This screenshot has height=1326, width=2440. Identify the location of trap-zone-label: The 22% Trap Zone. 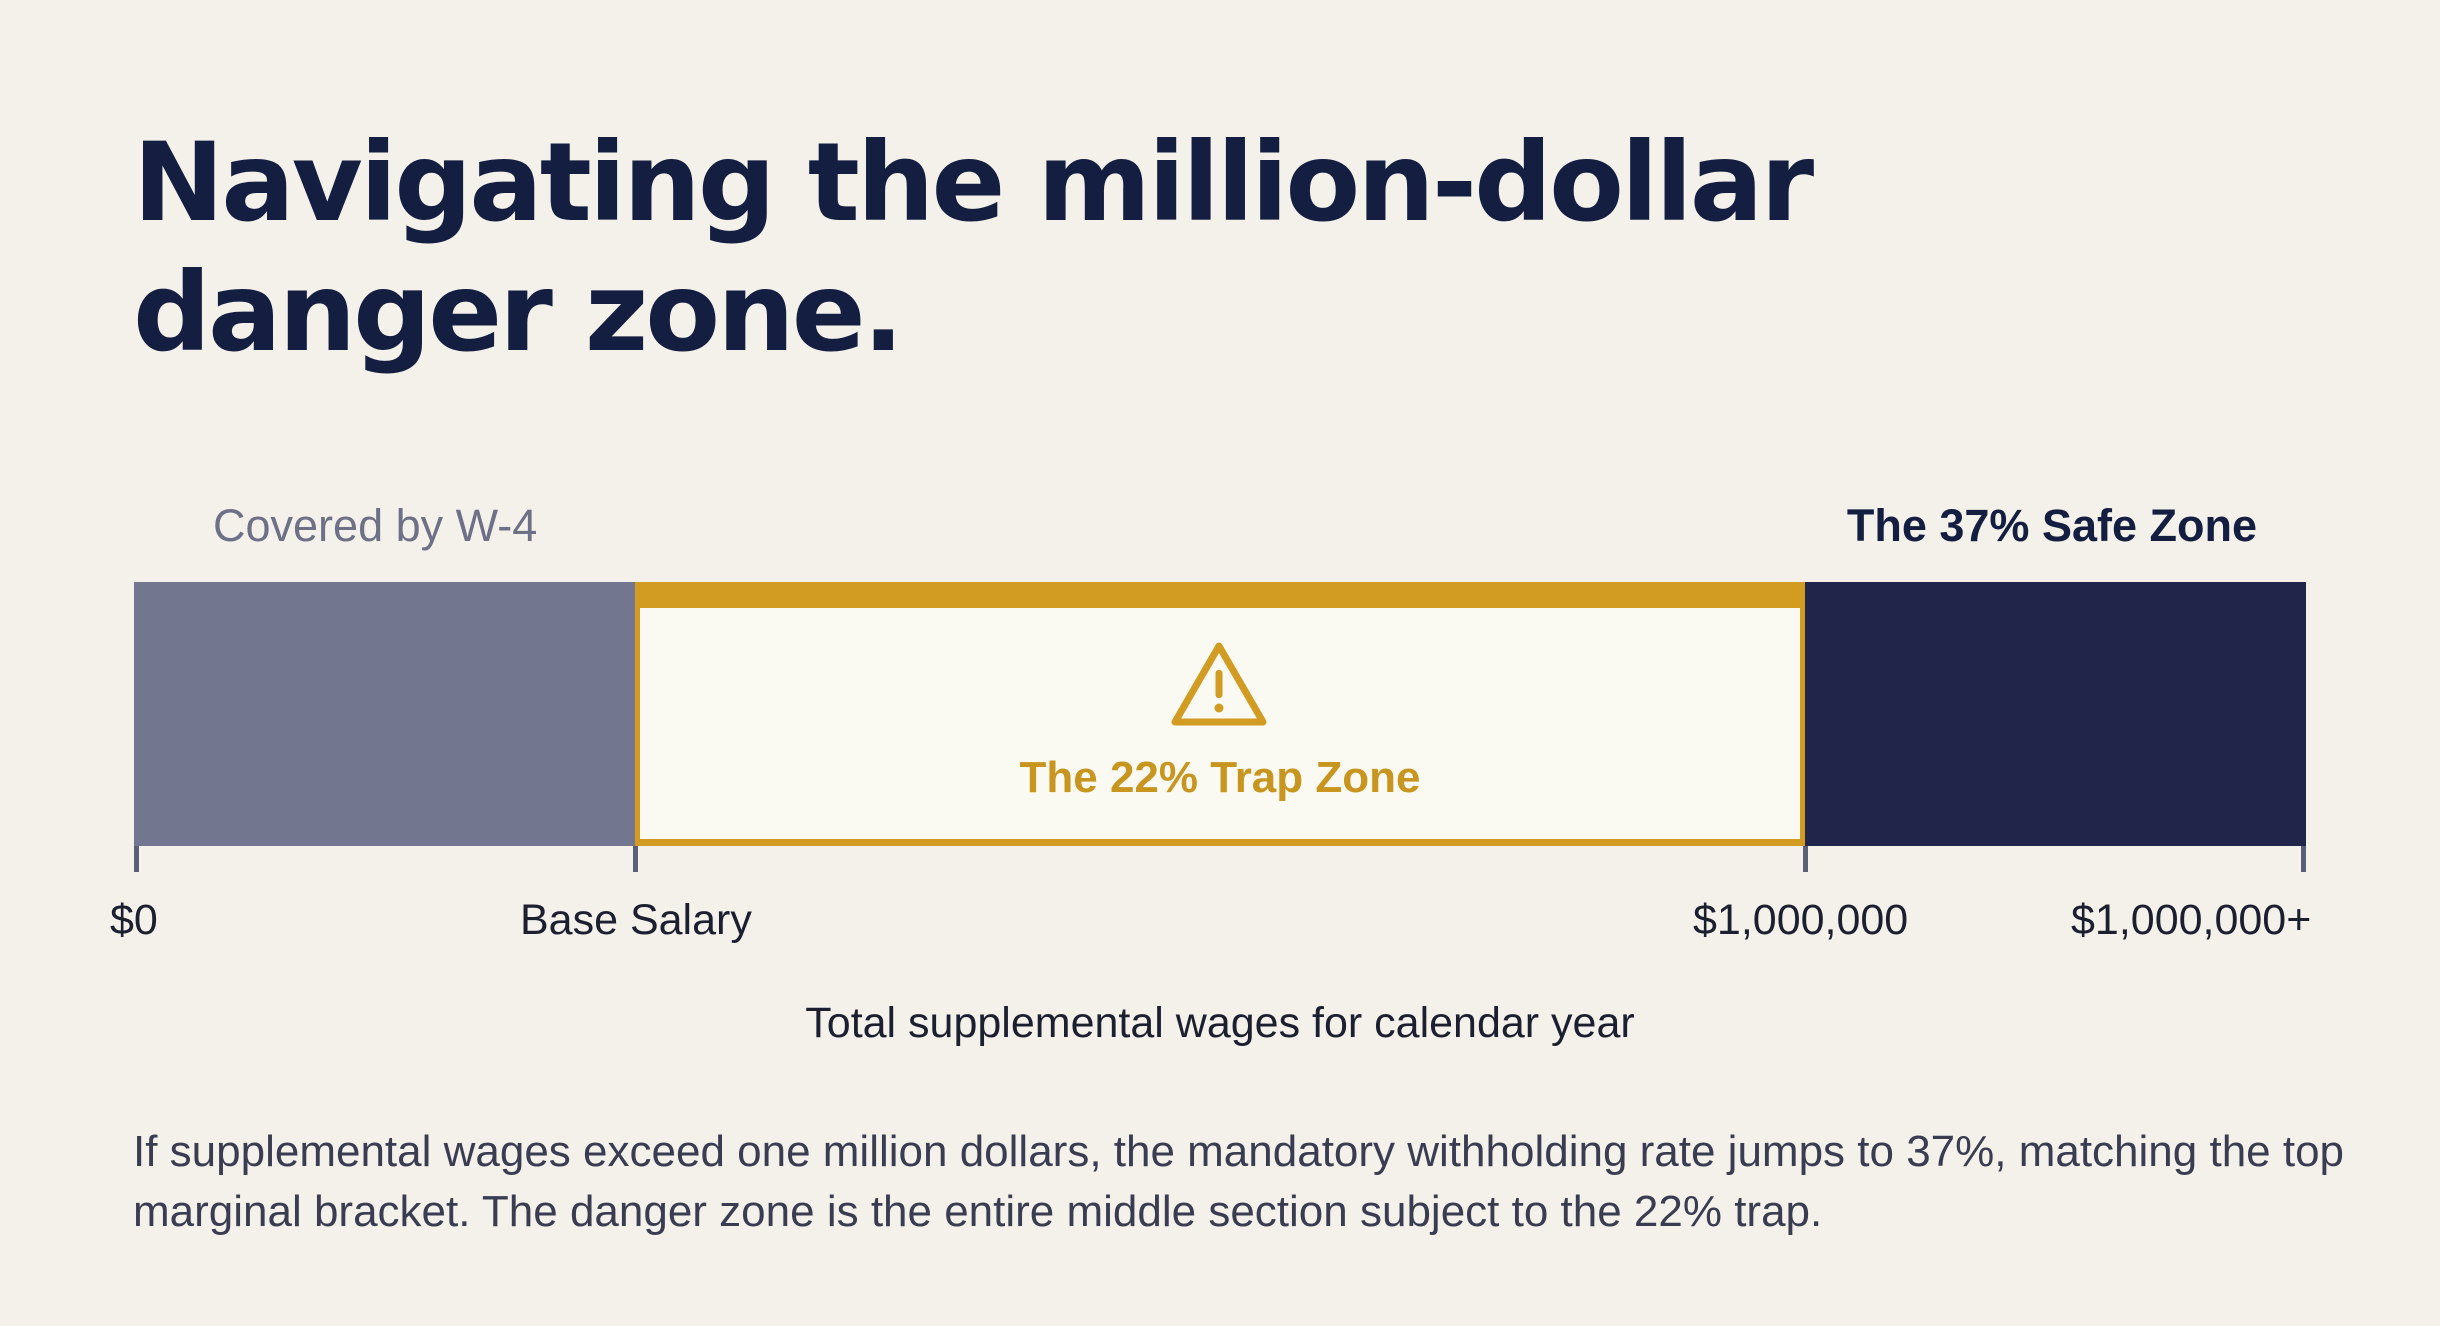
(1220, 777).